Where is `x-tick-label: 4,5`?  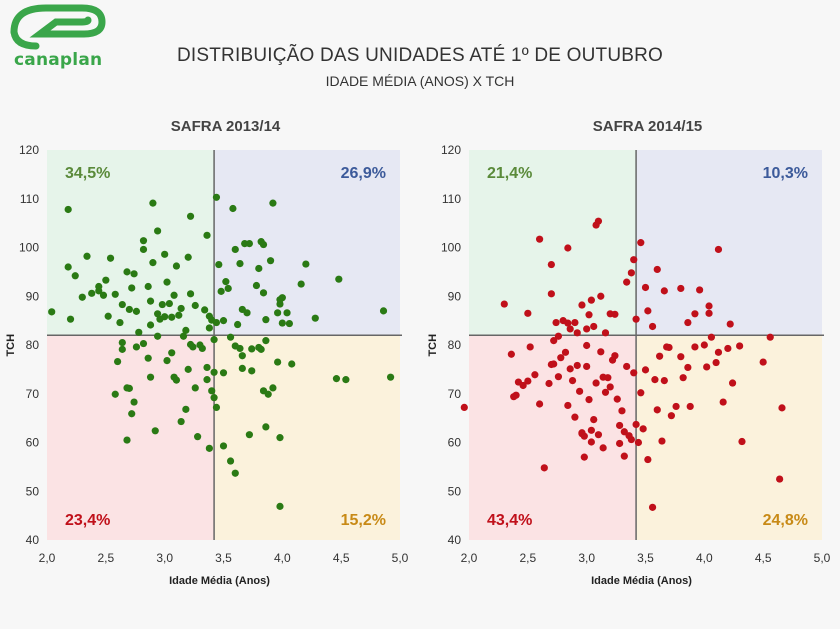
x-tick-label: 4,5 is located at coordinates (763, 558).